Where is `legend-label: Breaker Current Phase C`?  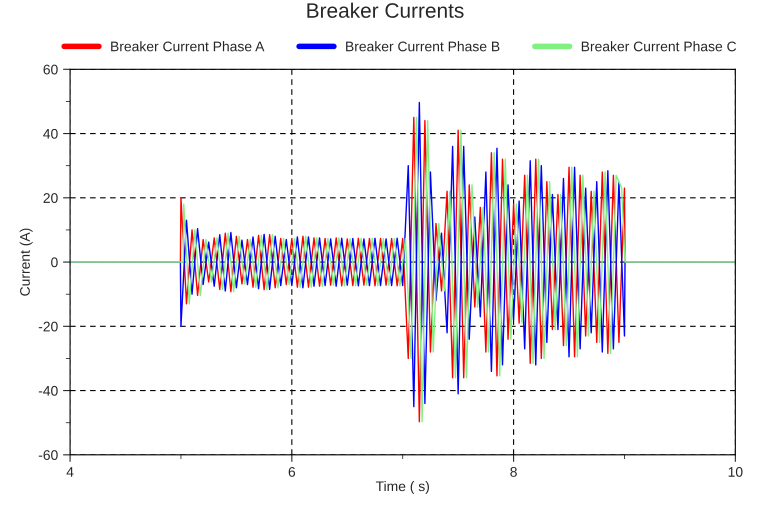
legend-label: Breaker Current Phase C is located at coordinates (659, 46).